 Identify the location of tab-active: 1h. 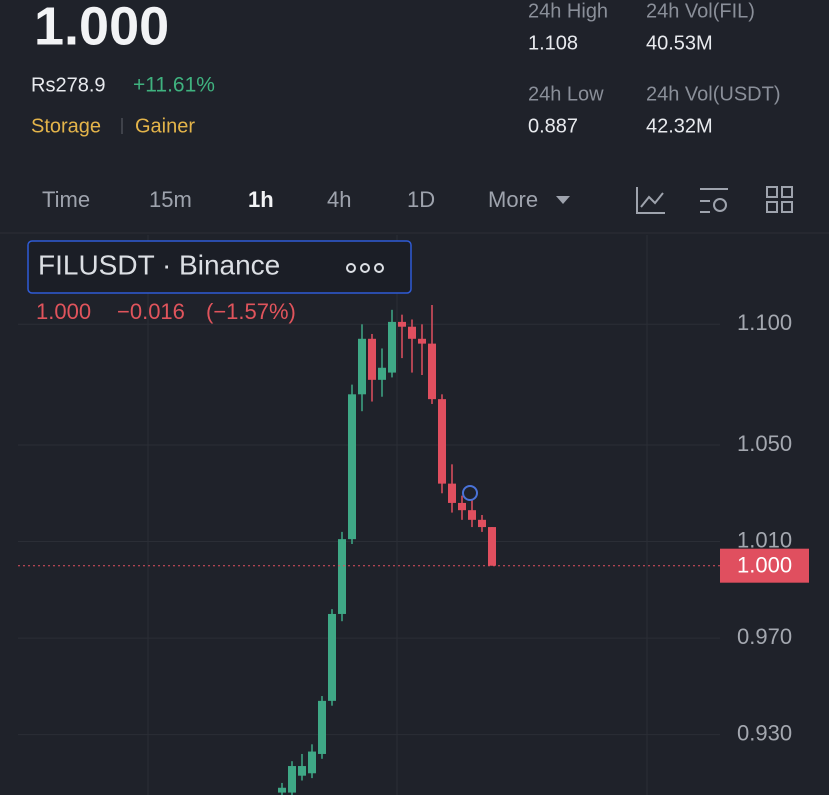
(261, 199).